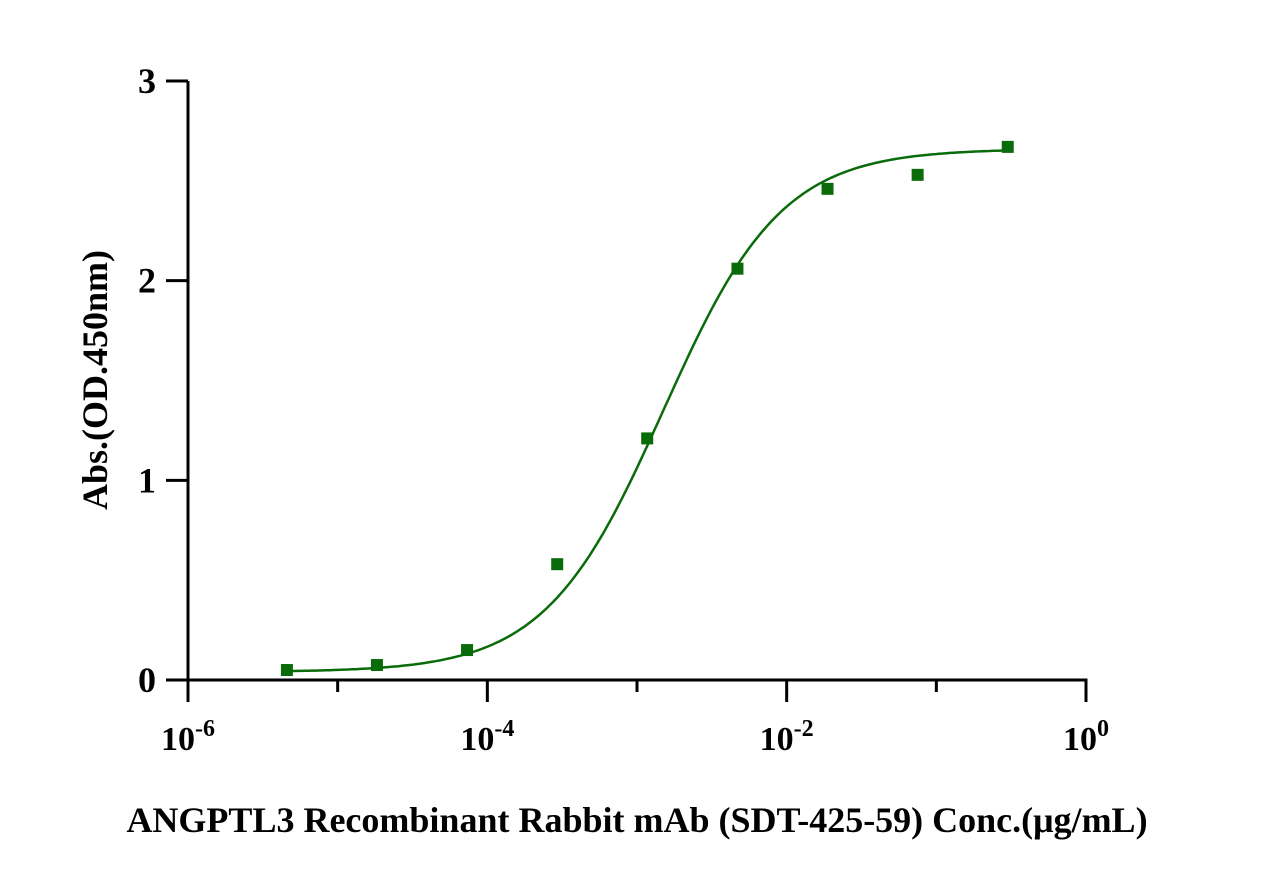 This screenshot has width=1275, height=888. I want to click on x-tick-label: 10⁰, so click(1086, 737).